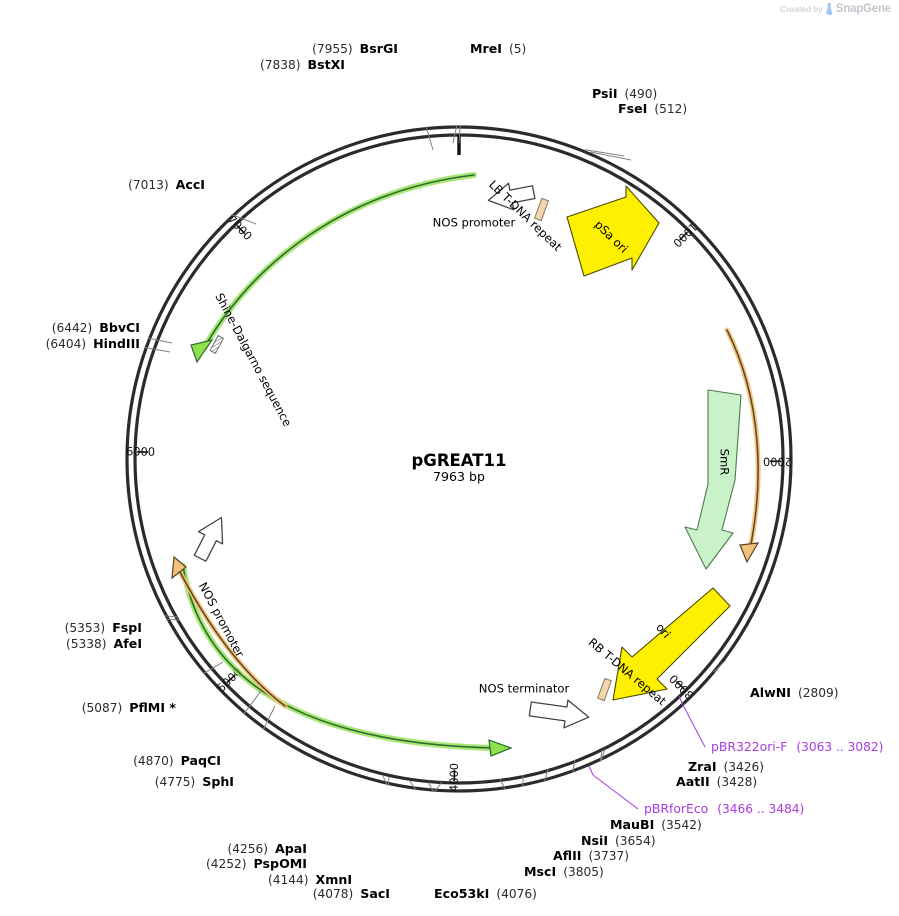 This screenshot has height=916, width=899. What do you see at coordinates (635, 841) in the screenshot?
I see `enzyme-position: (3654)` at bounding box center [635, 841].